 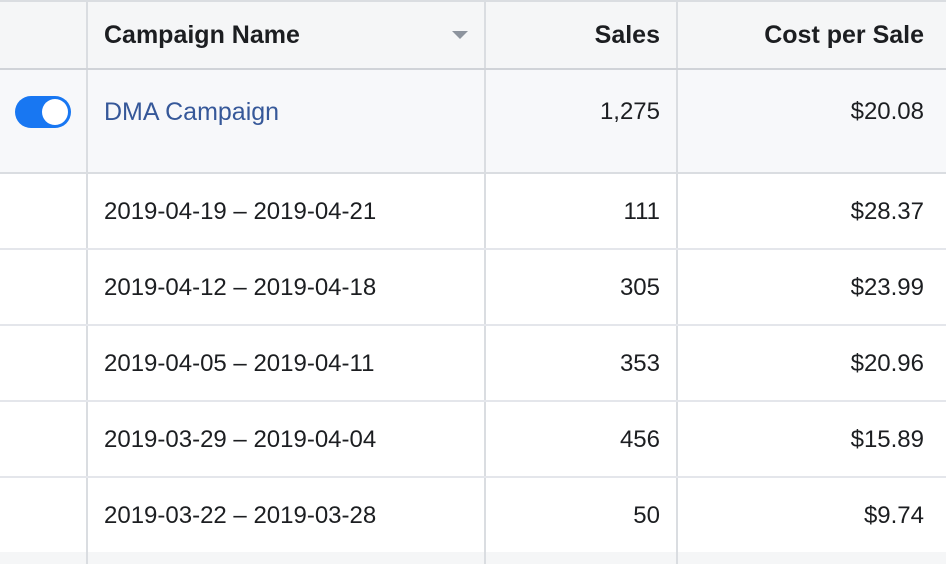 I want to click on breakdown-row: 2019-04-19 – 2019-04-21 111 $28.37, so click(x=473, y=212).